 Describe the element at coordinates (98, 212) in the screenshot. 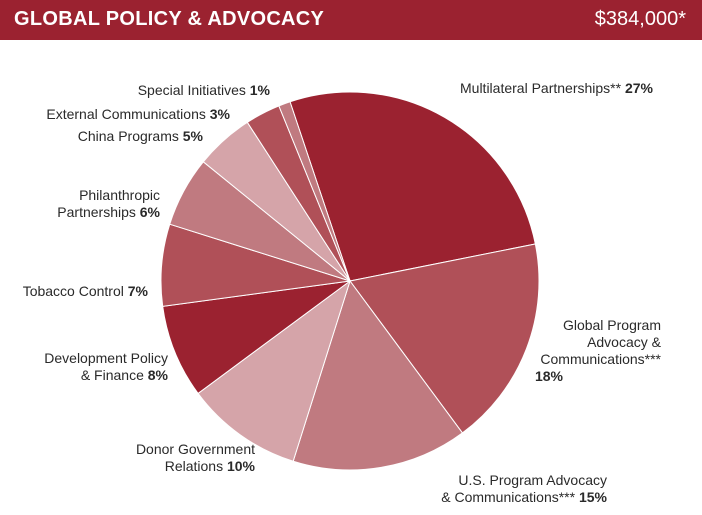

I see `slice-label-line: Partnerships` at that location.